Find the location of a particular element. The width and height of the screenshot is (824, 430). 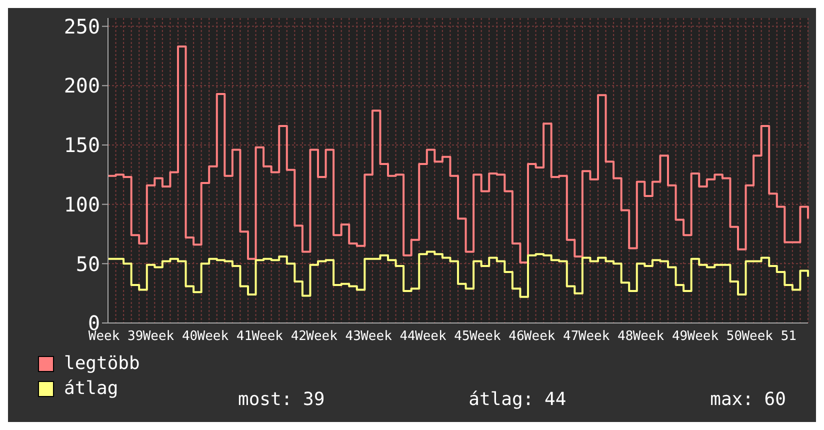

text: átlag: 44 is located at coordinates (517, 399).